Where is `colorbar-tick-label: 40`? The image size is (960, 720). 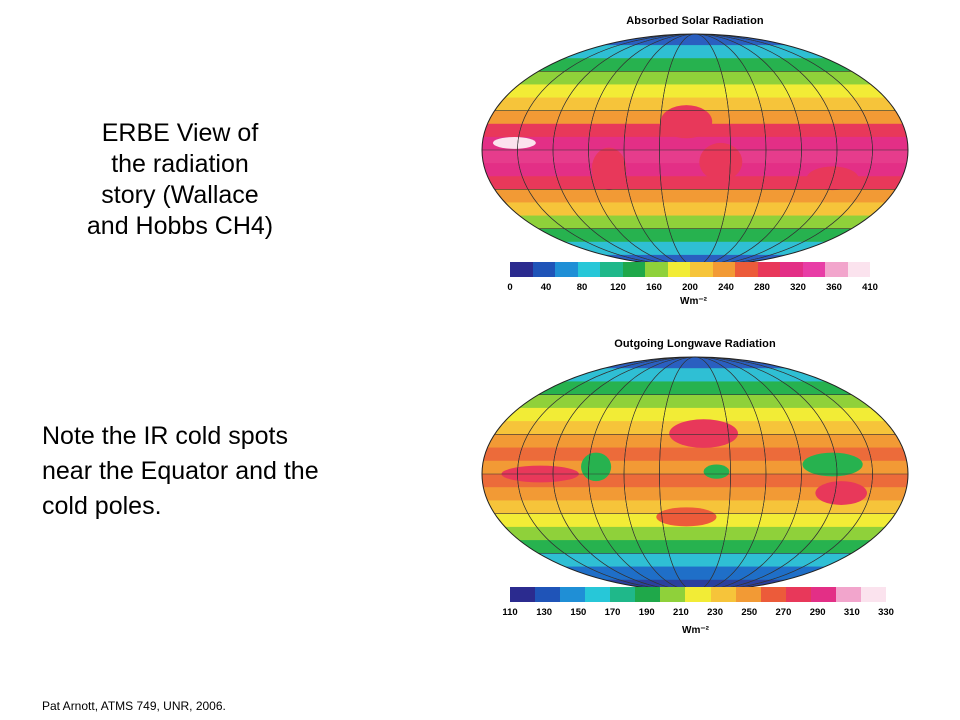
colorbar-tick-label: 40 is located at coordinates (546, 287).